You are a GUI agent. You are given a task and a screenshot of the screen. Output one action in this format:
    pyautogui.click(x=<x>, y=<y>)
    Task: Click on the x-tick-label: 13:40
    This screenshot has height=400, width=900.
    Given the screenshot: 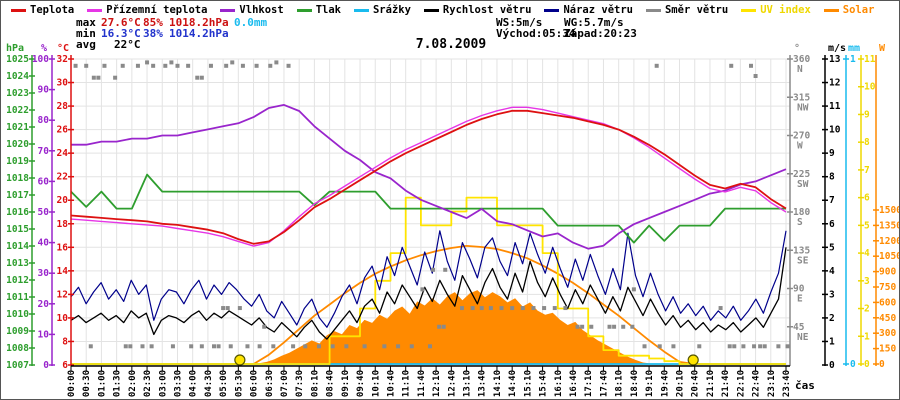 What is the action you would take?
    pyautogui.click(x=483, y=383)
    